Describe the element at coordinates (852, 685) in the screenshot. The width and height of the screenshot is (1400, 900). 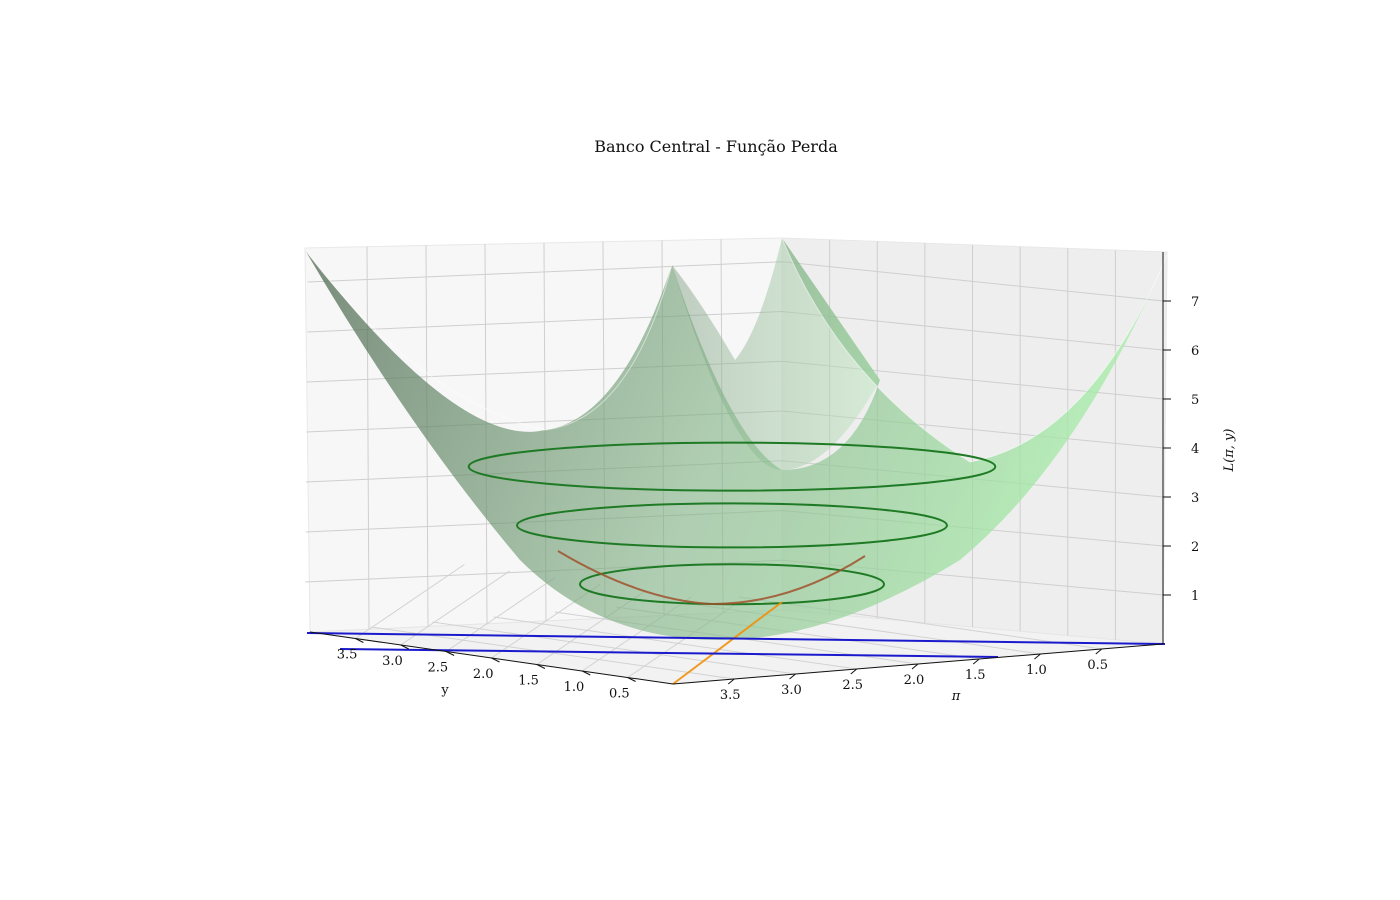
I see `pi-tick-label-4: 2.5` at that location.